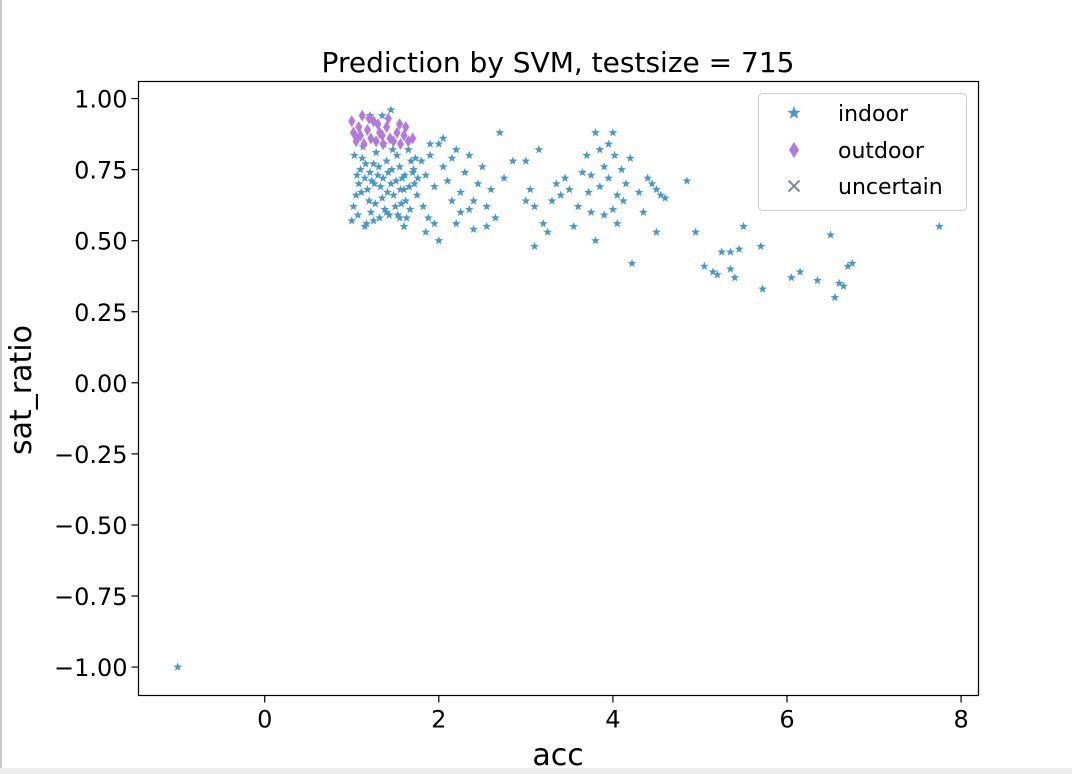 The height and width of the screenshot is (774, 1072). Describe the element at coordinates (786, 720) in the screenshot. I see `x-tick-label: 6` at that location.